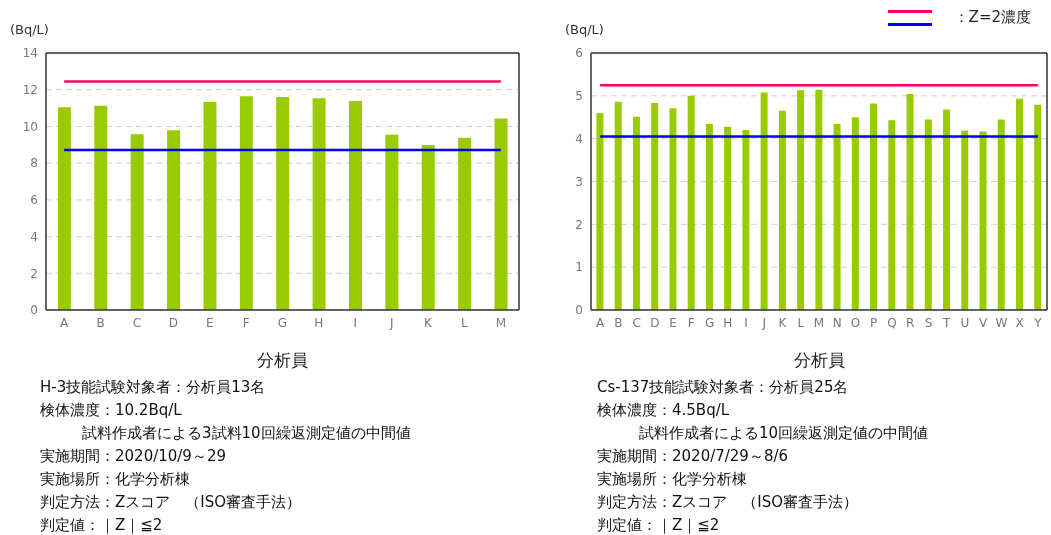 This screenshot has height=535, width=1051. What do you see at coordinates (34, 273) in the screenshot?
I see `y-tick-label: 2` at bounding box center [34, 273].